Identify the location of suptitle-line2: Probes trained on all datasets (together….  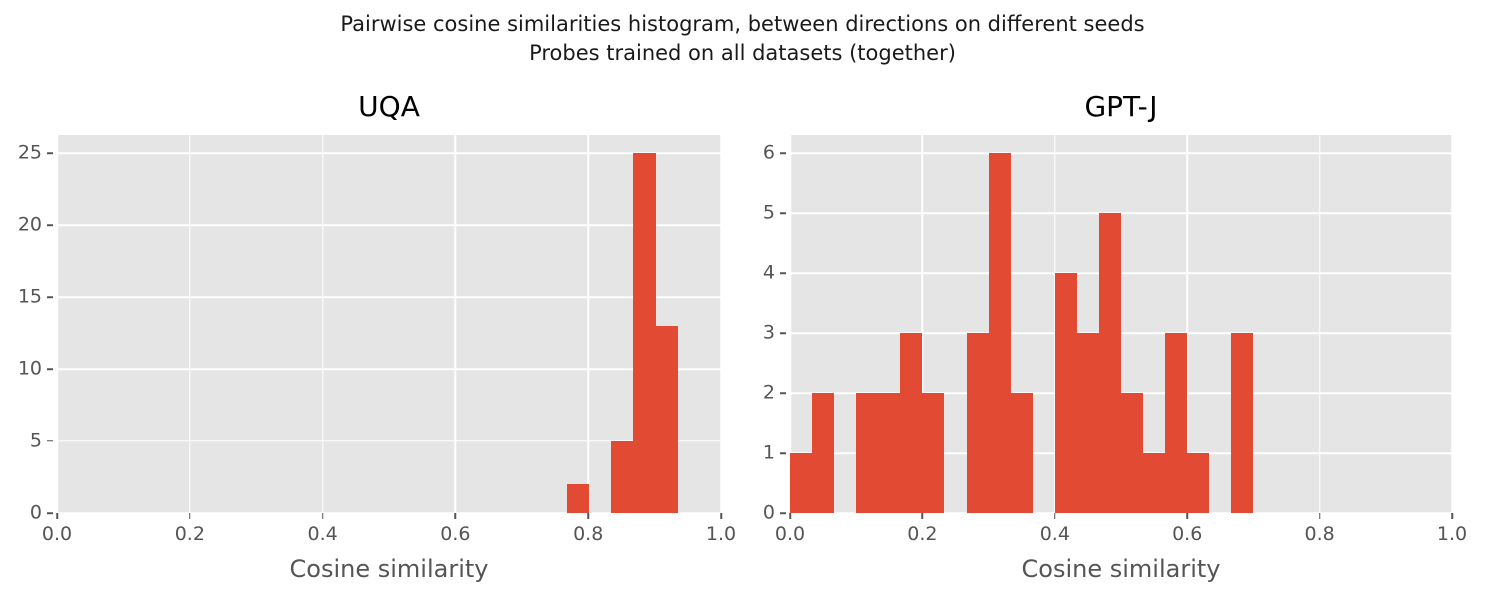
(742, 53).